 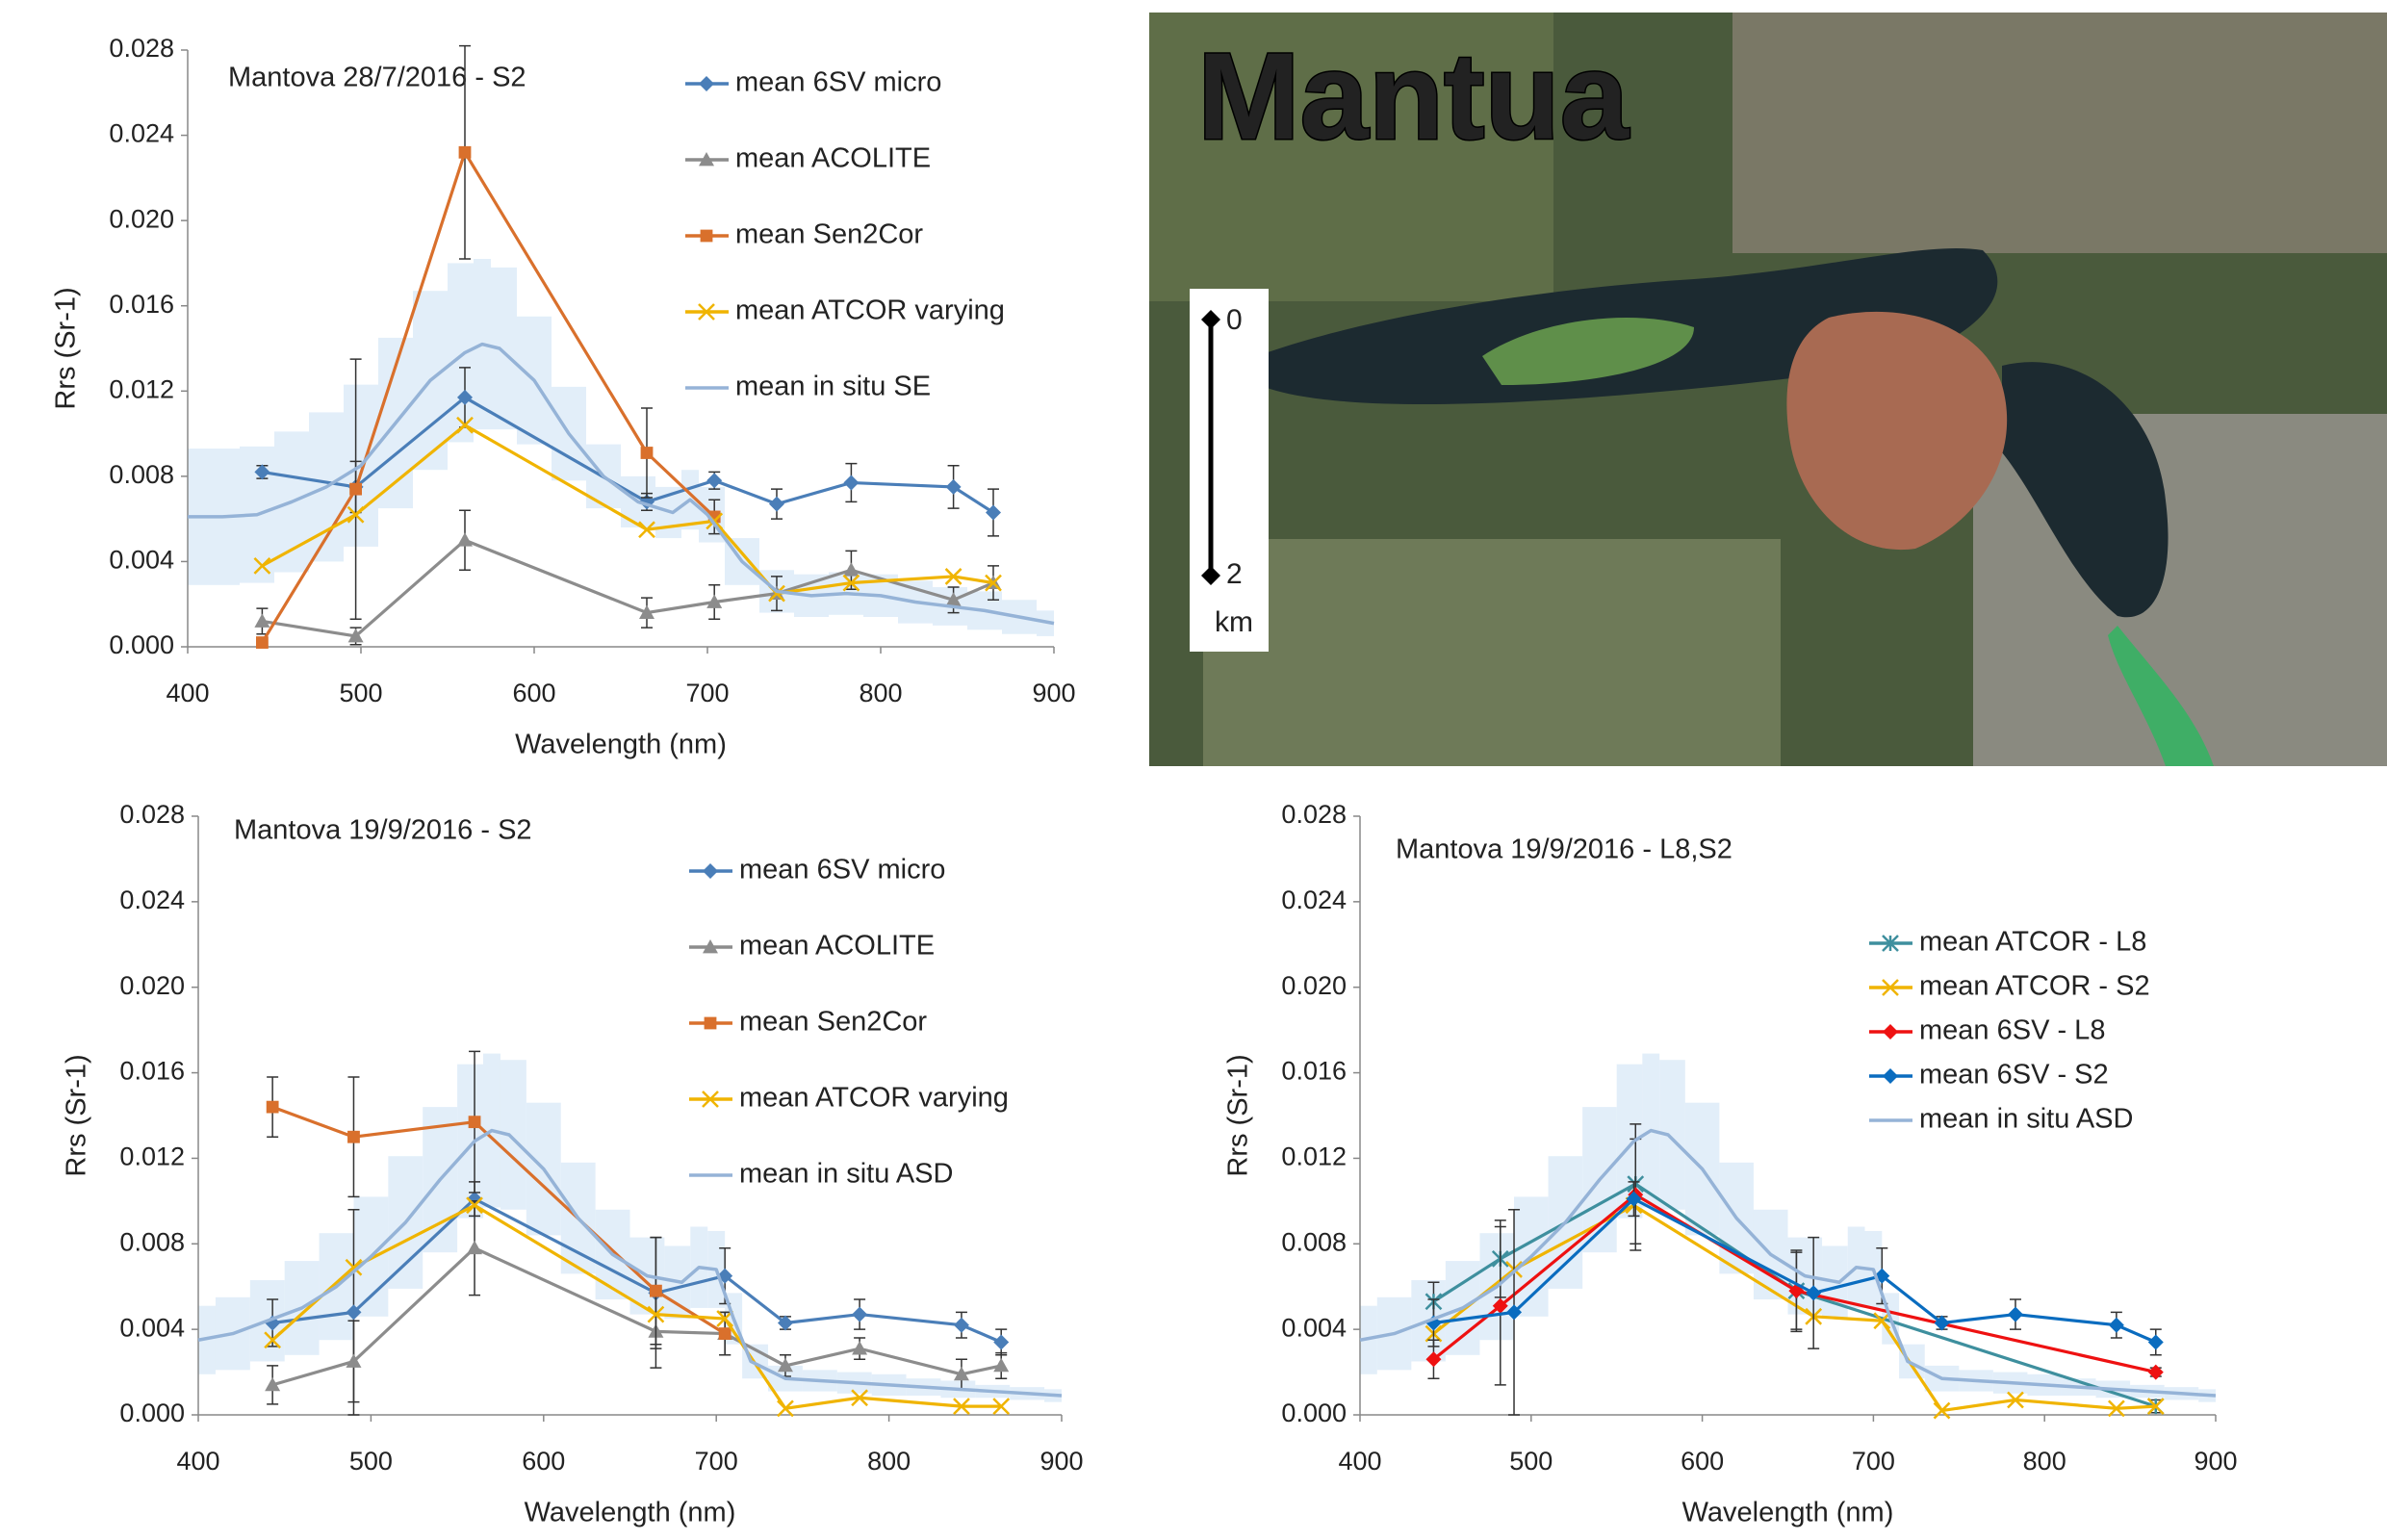 I want to click on legend-label: mean ATCOR varying, so click(x=874, y=1098).